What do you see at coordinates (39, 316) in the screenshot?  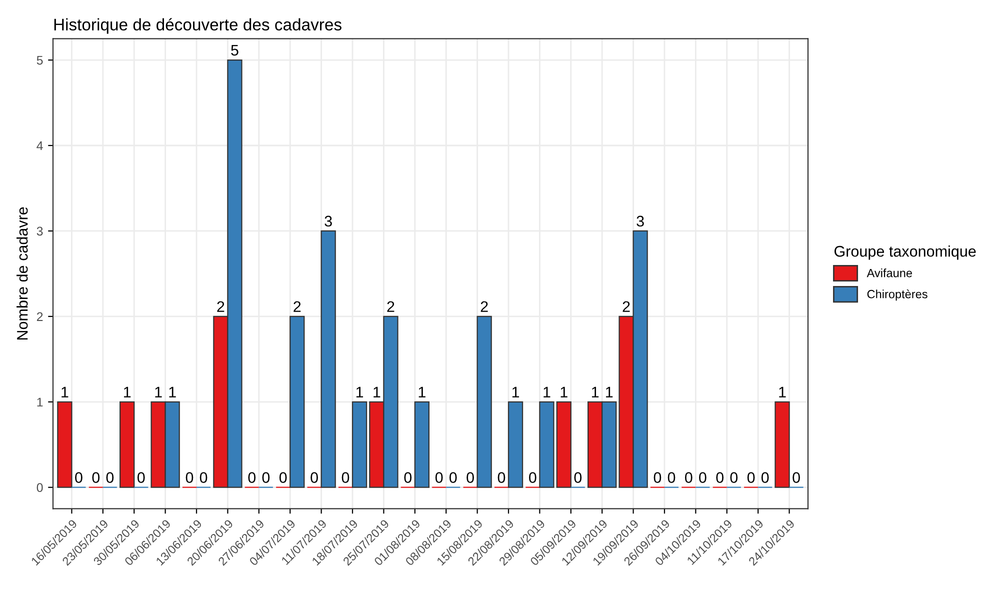 I see `y-tick-label: 2` at bounding box center [39, 316].